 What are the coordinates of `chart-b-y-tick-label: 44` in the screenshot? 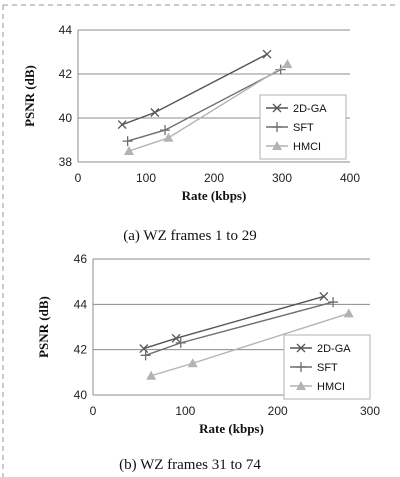 It's located at (81, 304).